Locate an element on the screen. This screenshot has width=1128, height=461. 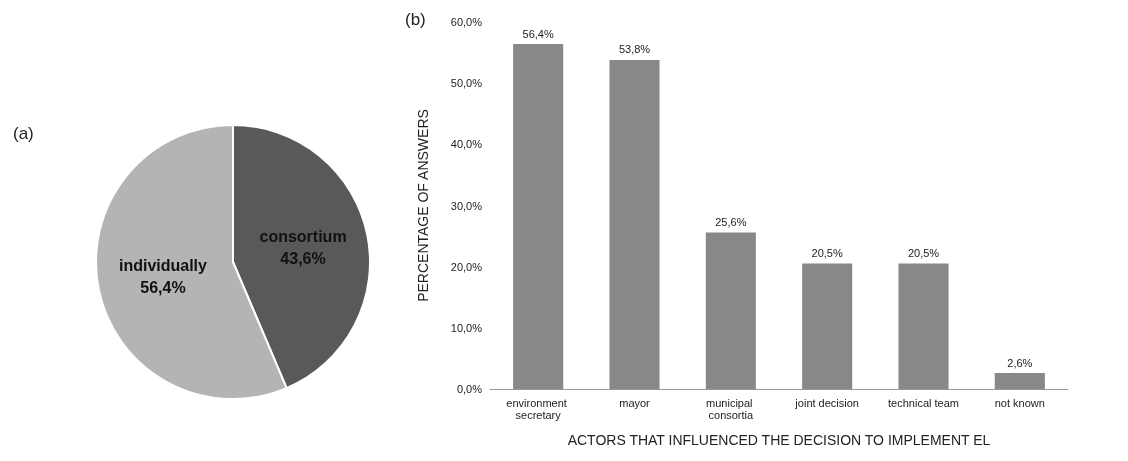
y-tick-label: 40,0% is located at coordinates (466, 144).